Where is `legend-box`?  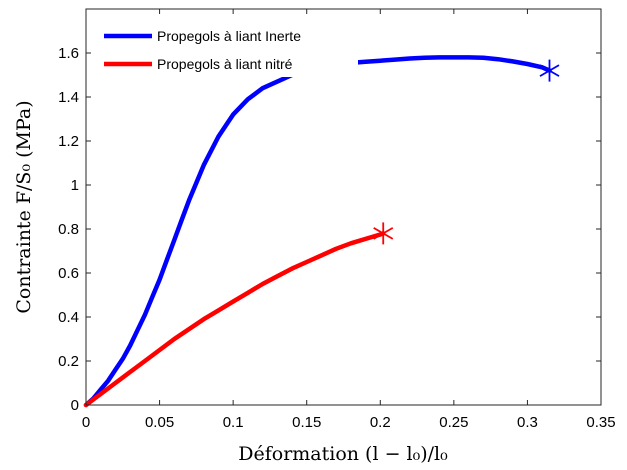
legend-box is located at coordinates (227, 49).